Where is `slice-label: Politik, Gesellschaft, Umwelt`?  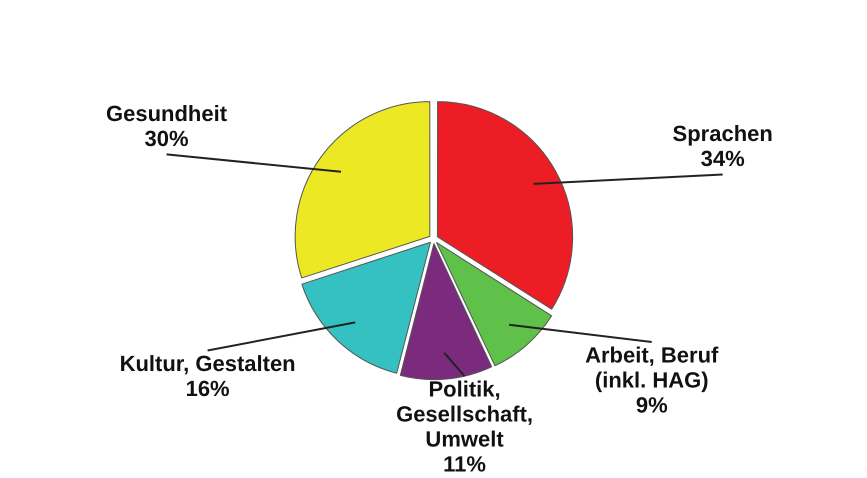
slice-label: Politik, Gesellschaft, Umwelt is located at coordinates (465, 414).